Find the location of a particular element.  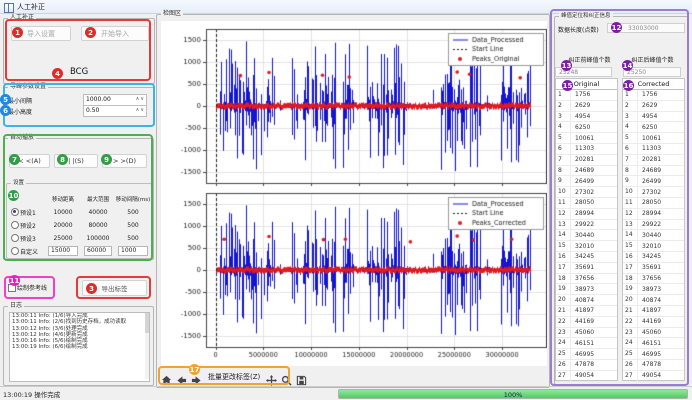

back-icon is located at coordinates (181, 378).